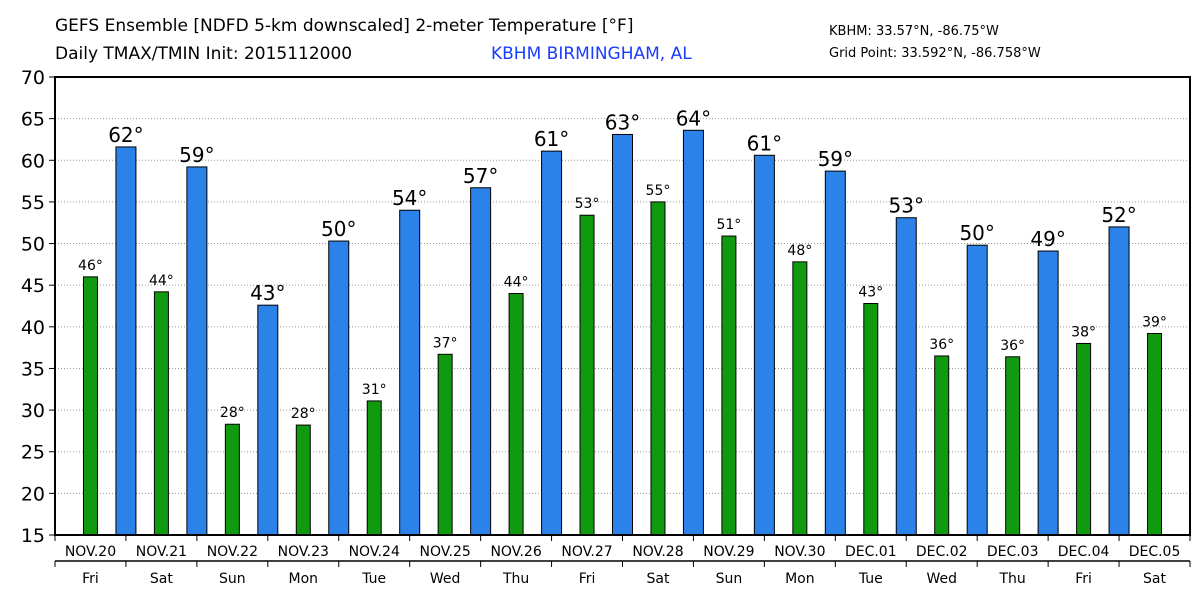  What do you see at coordinates (1047, 239) in the screenshot?
I see `tmax-label: 49°` at bounding box center [1047, 239].